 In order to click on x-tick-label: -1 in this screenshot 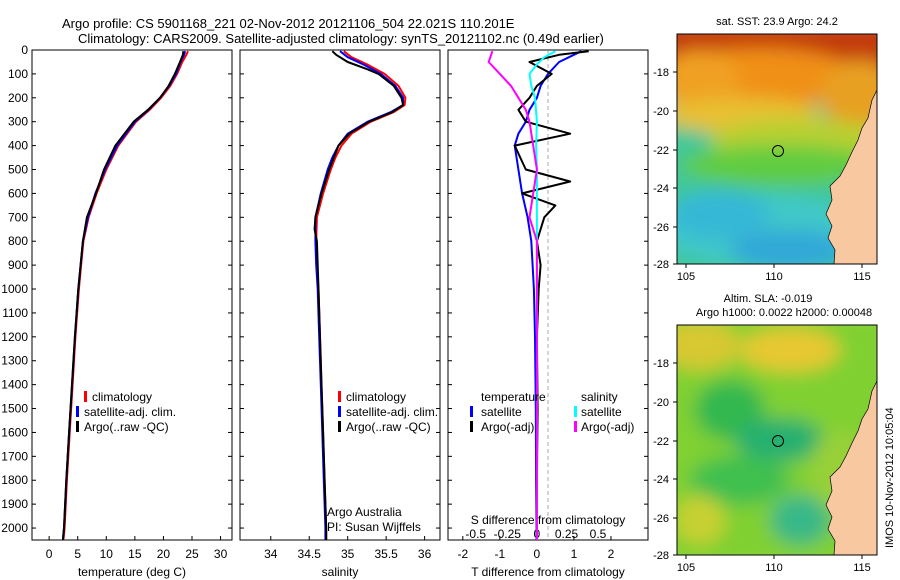, I will do `click(500, 554)`.